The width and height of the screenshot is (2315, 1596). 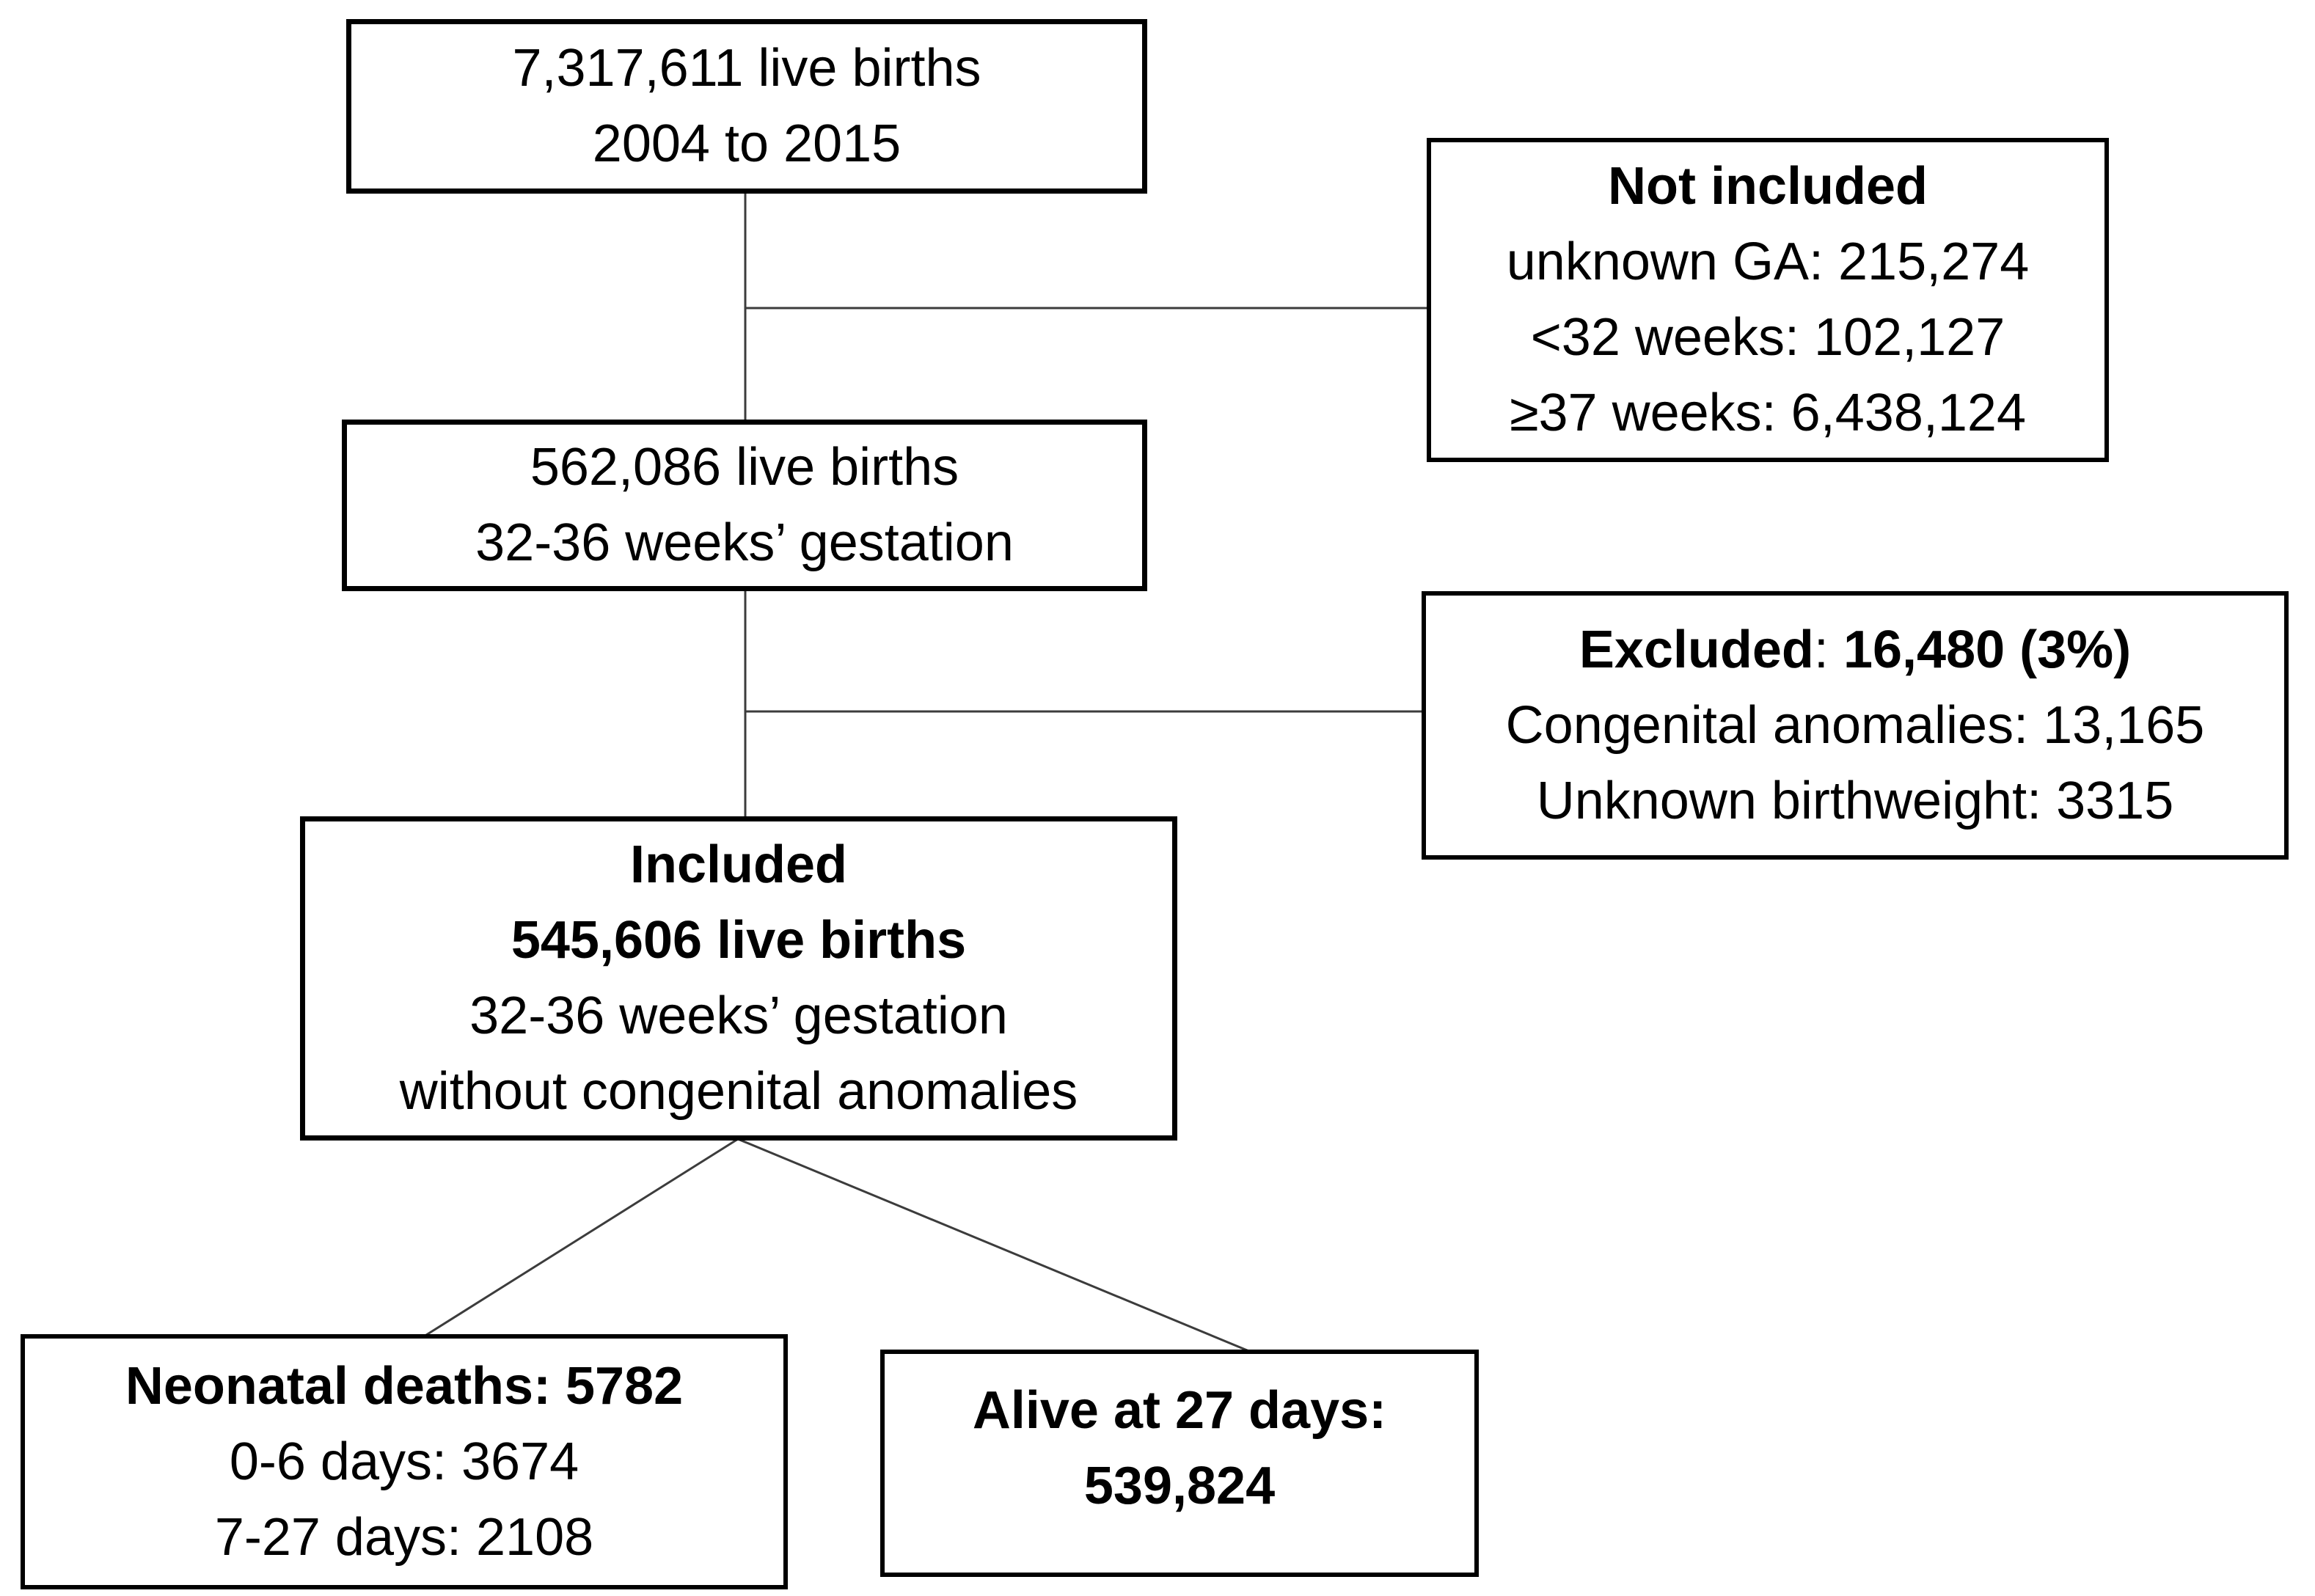 I want to click on neonatal-deaths-7-27-days: 7-27 days: 2108, so click(x=404, y=1537).